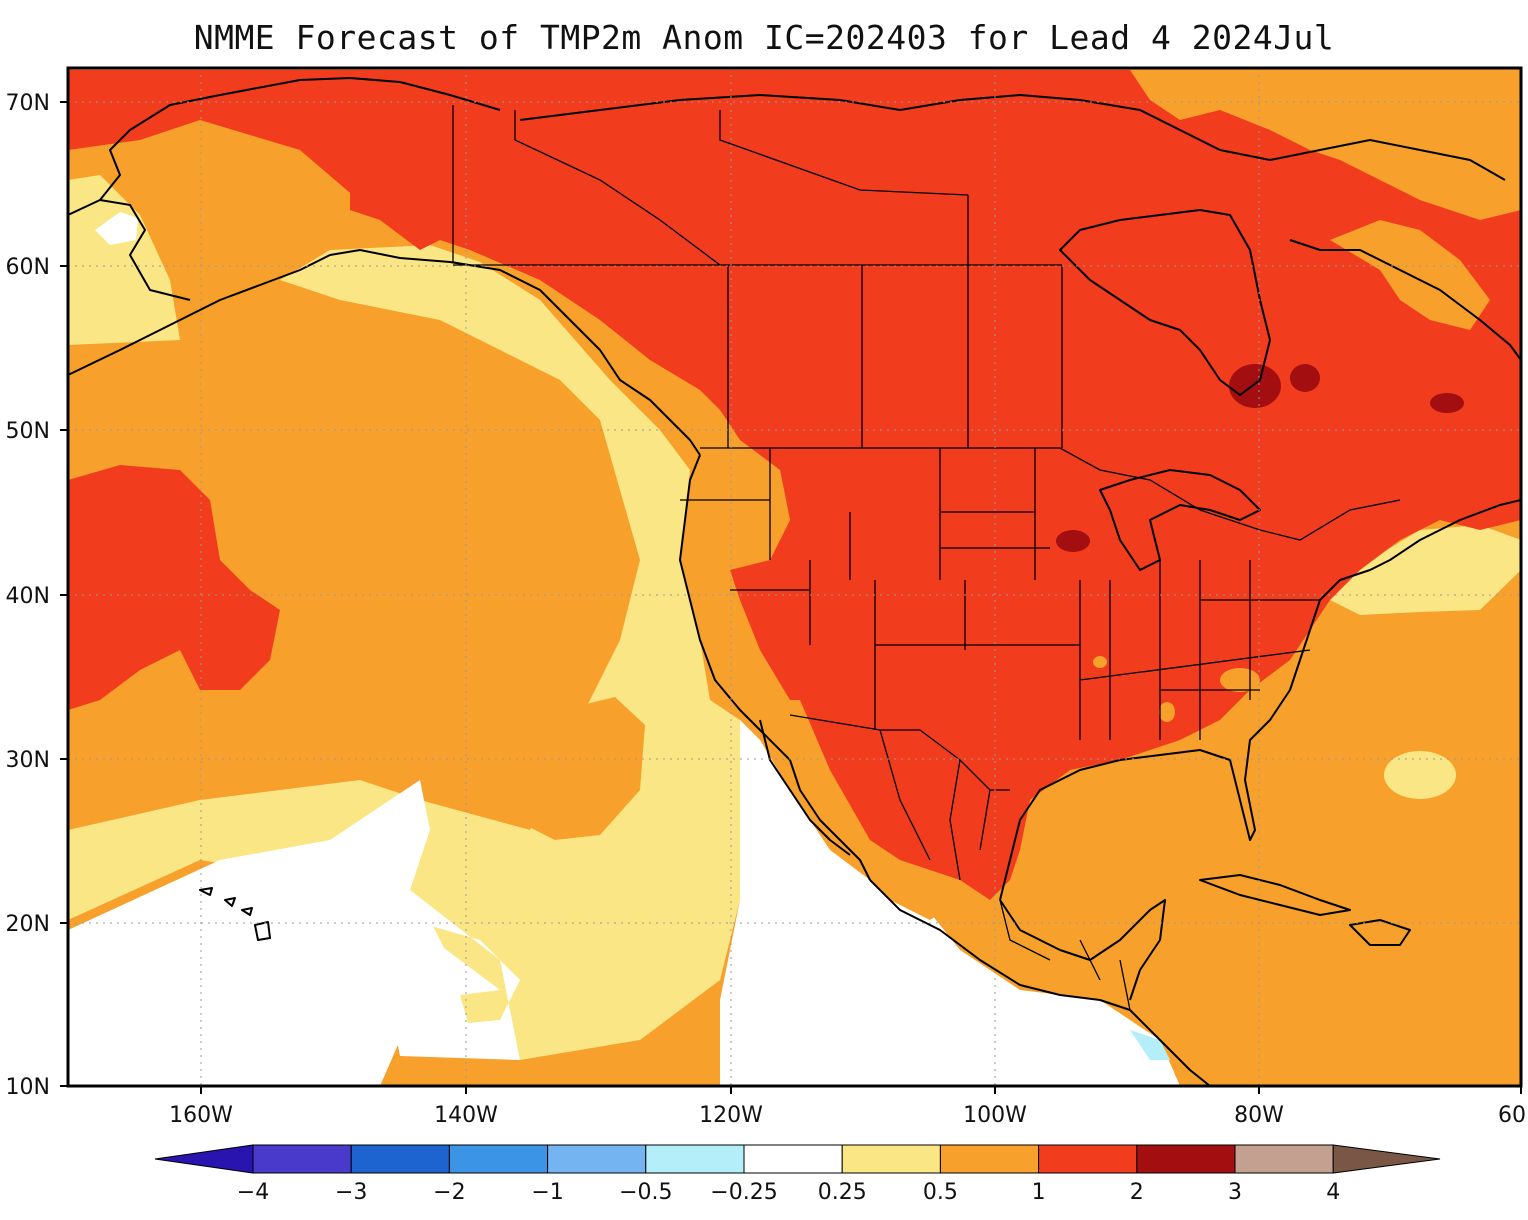  Describe the element at coordinates (788, 279) in the screenshot. I see `borders-provinces` at that location.